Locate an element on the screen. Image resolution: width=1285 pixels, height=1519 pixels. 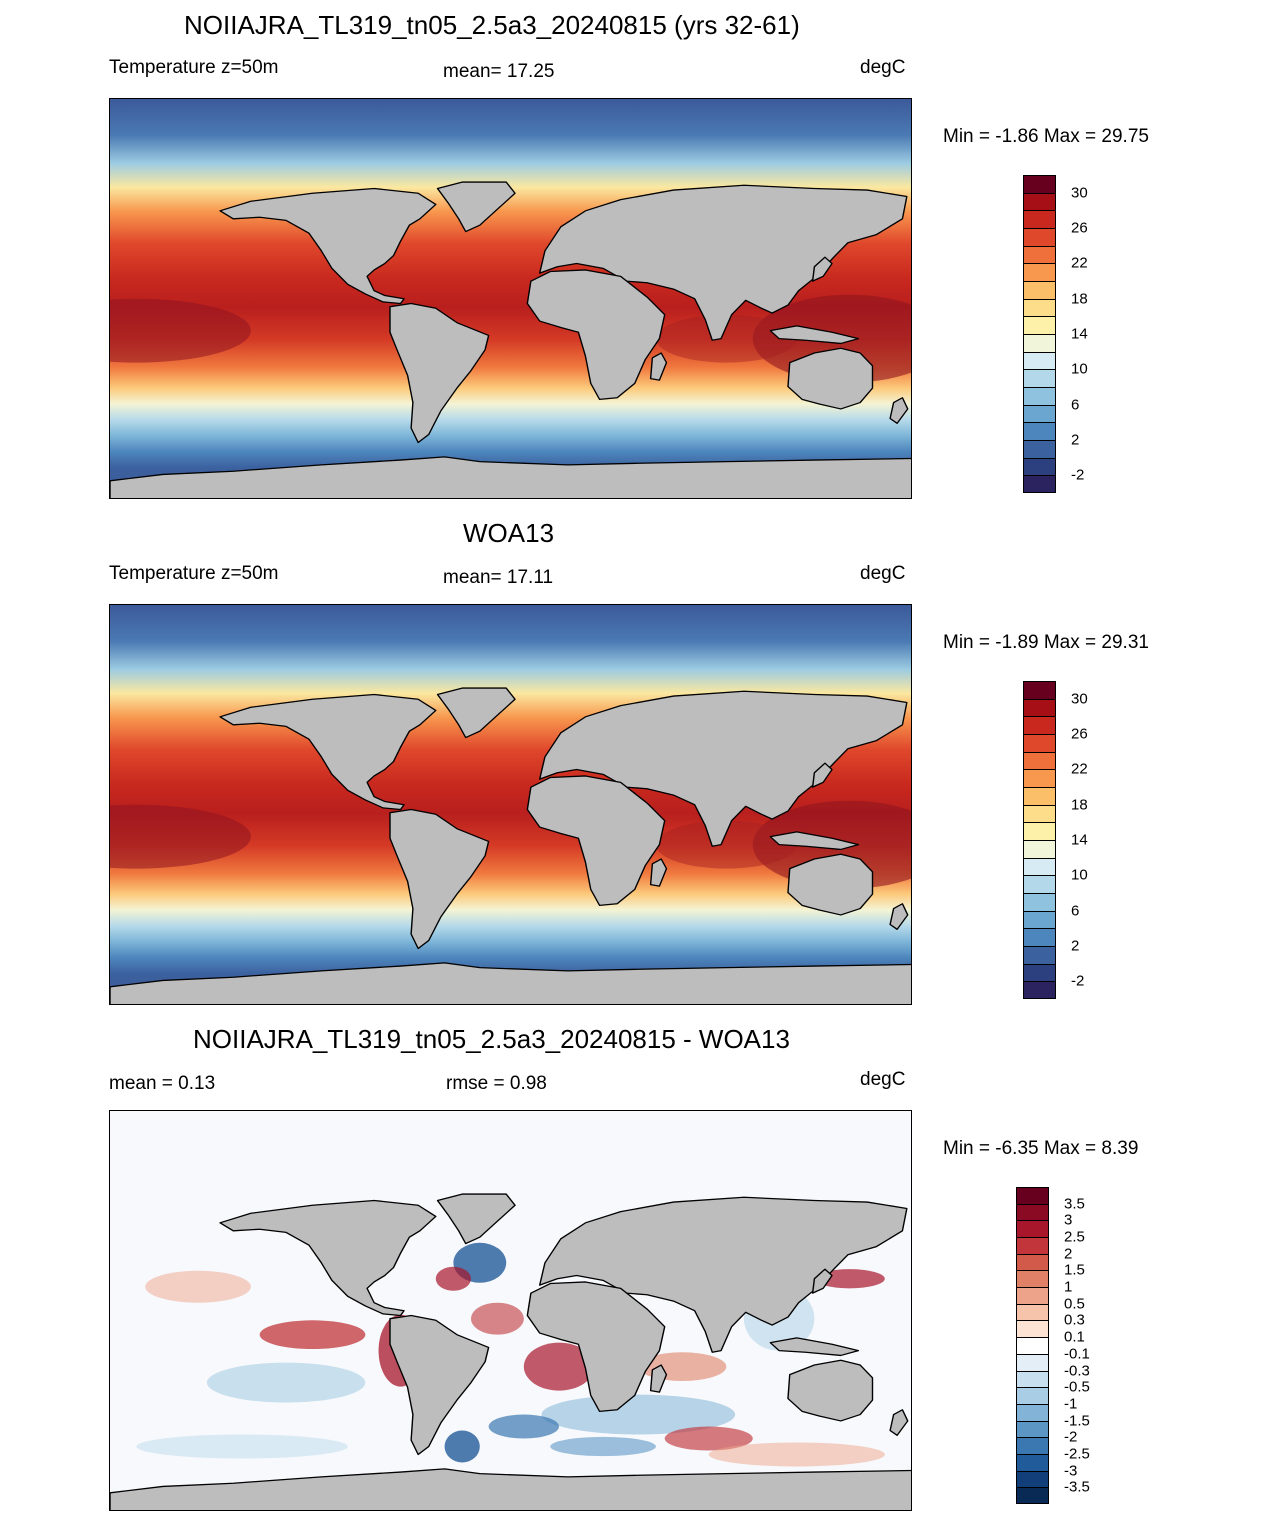
colorbar-tick-label: 6 is located at coordinates (1075, 405).